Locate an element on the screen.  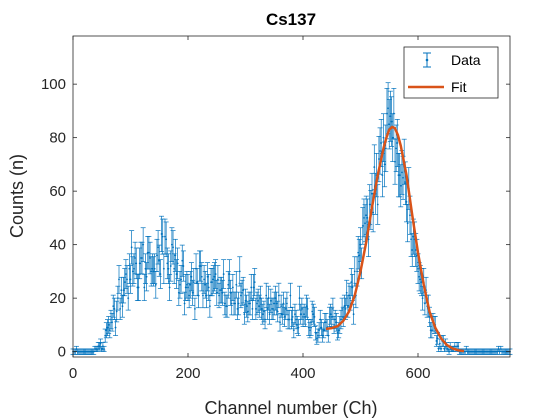
fit-layer is located at coordinates (395, 239).